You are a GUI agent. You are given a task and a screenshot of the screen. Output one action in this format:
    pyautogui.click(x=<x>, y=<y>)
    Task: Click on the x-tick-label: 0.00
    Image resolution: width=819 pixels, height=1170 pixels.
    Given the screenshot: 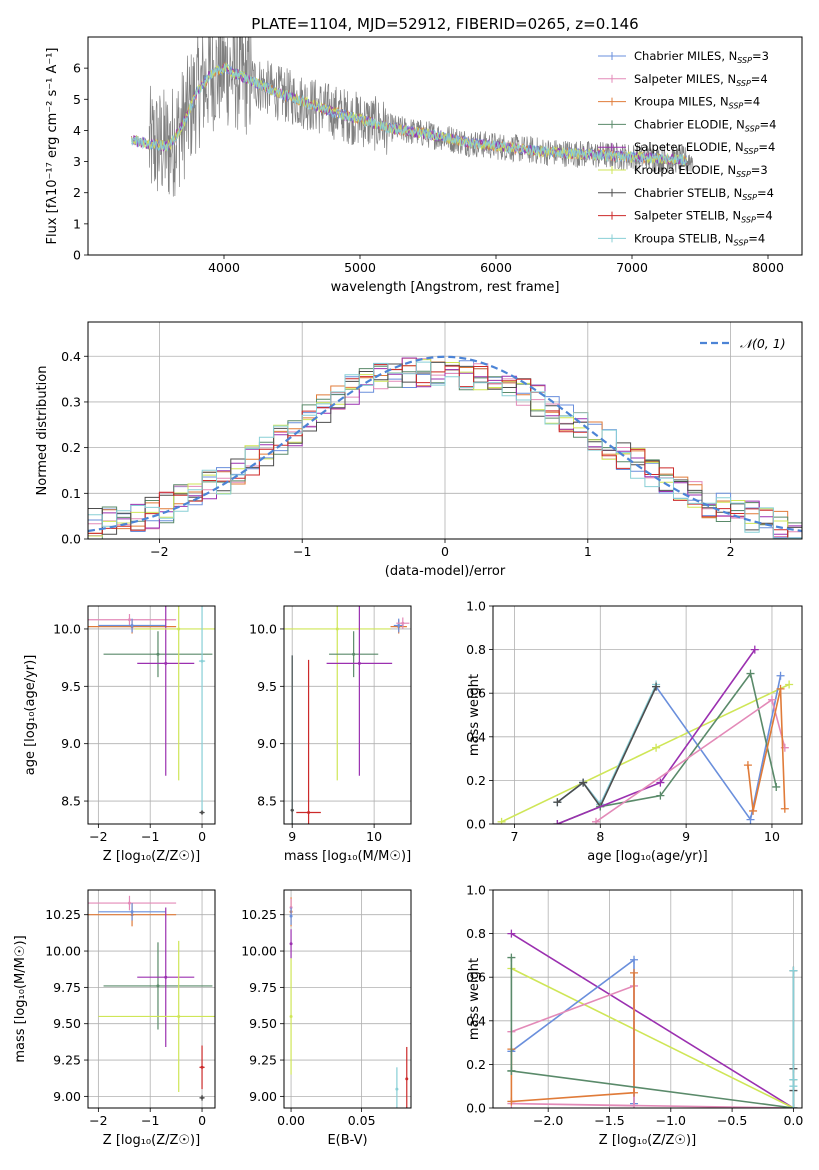 What is the action you would take?
    pyautogui.click(x=291, y=1120)
    